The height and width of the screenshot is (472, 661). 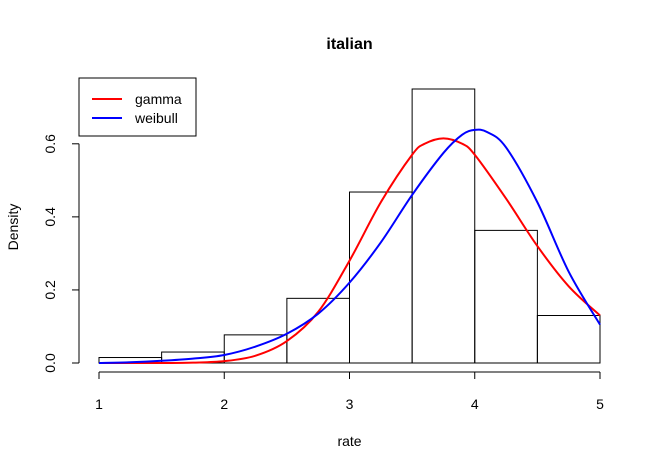 I want to click on legend-box, so click(x=137, y=107).